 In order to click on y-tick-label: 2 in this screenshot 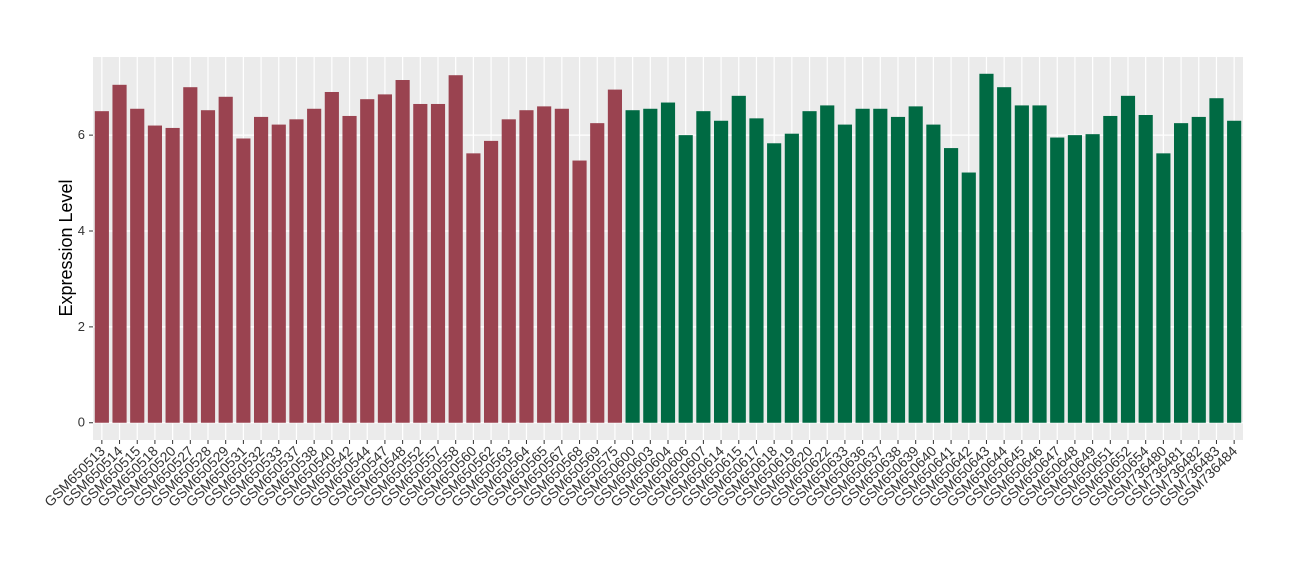, I will do `click(81, 326)`.